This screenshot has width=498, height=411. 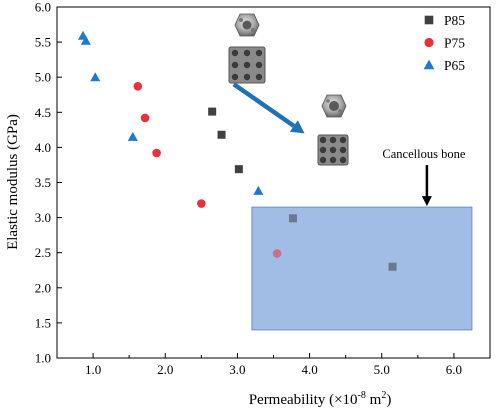 I want to click on y-axis-label: Elastic modulus (GPa), so click(x=13, y=182).